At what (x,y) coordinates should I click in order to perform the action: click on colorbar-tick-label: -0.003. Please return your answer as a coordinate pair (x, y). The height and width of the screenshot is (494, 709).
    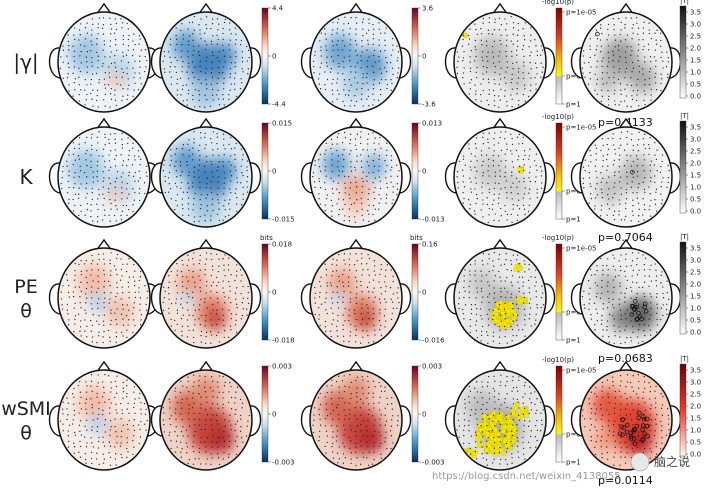
    Looking at the image, I should click on (433, 463).